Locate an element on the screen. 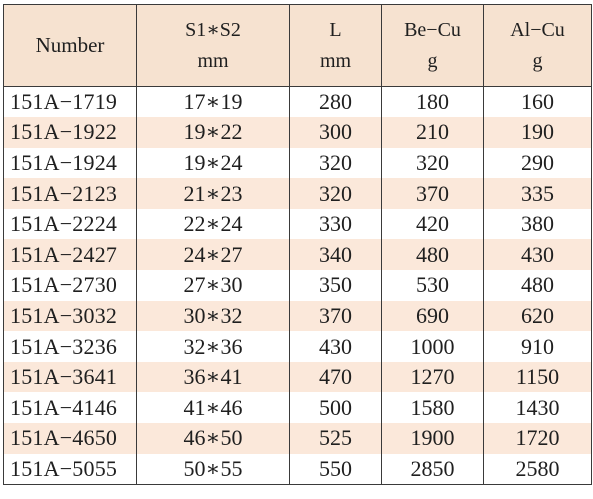 The image size is (593, 499). header-al-cu: Al−Cu g is located at coordinates (537, 45).